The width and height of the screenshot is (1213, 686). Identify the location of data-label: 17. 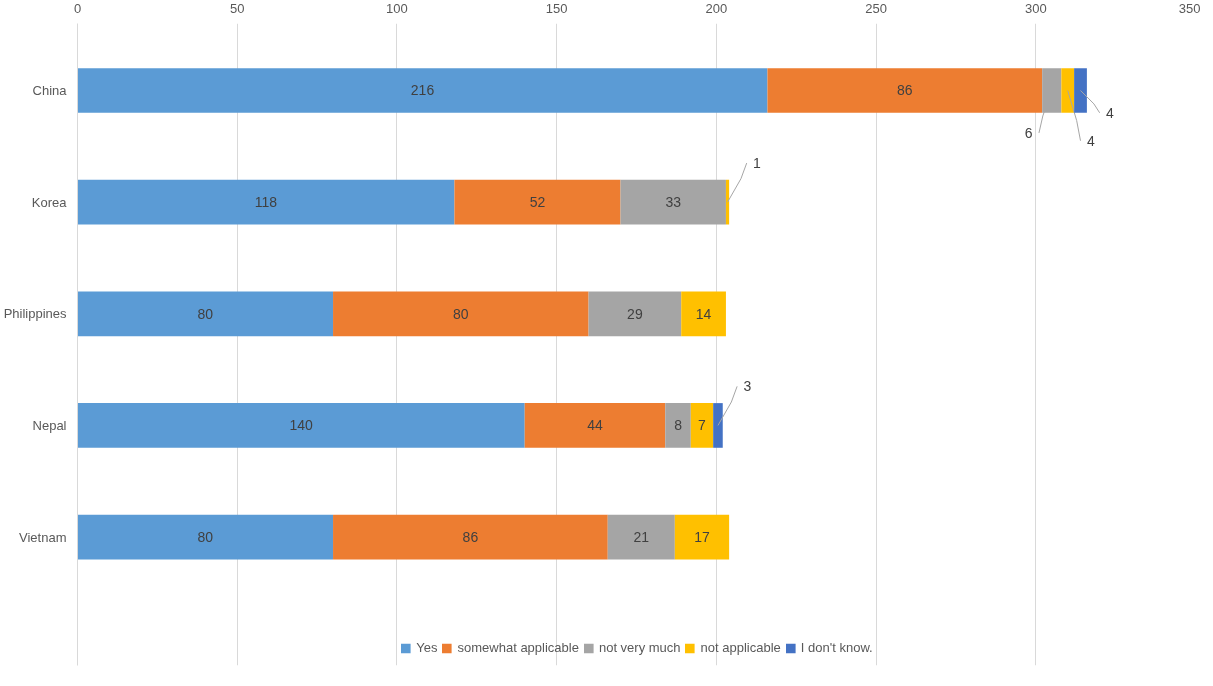
(702, 537).